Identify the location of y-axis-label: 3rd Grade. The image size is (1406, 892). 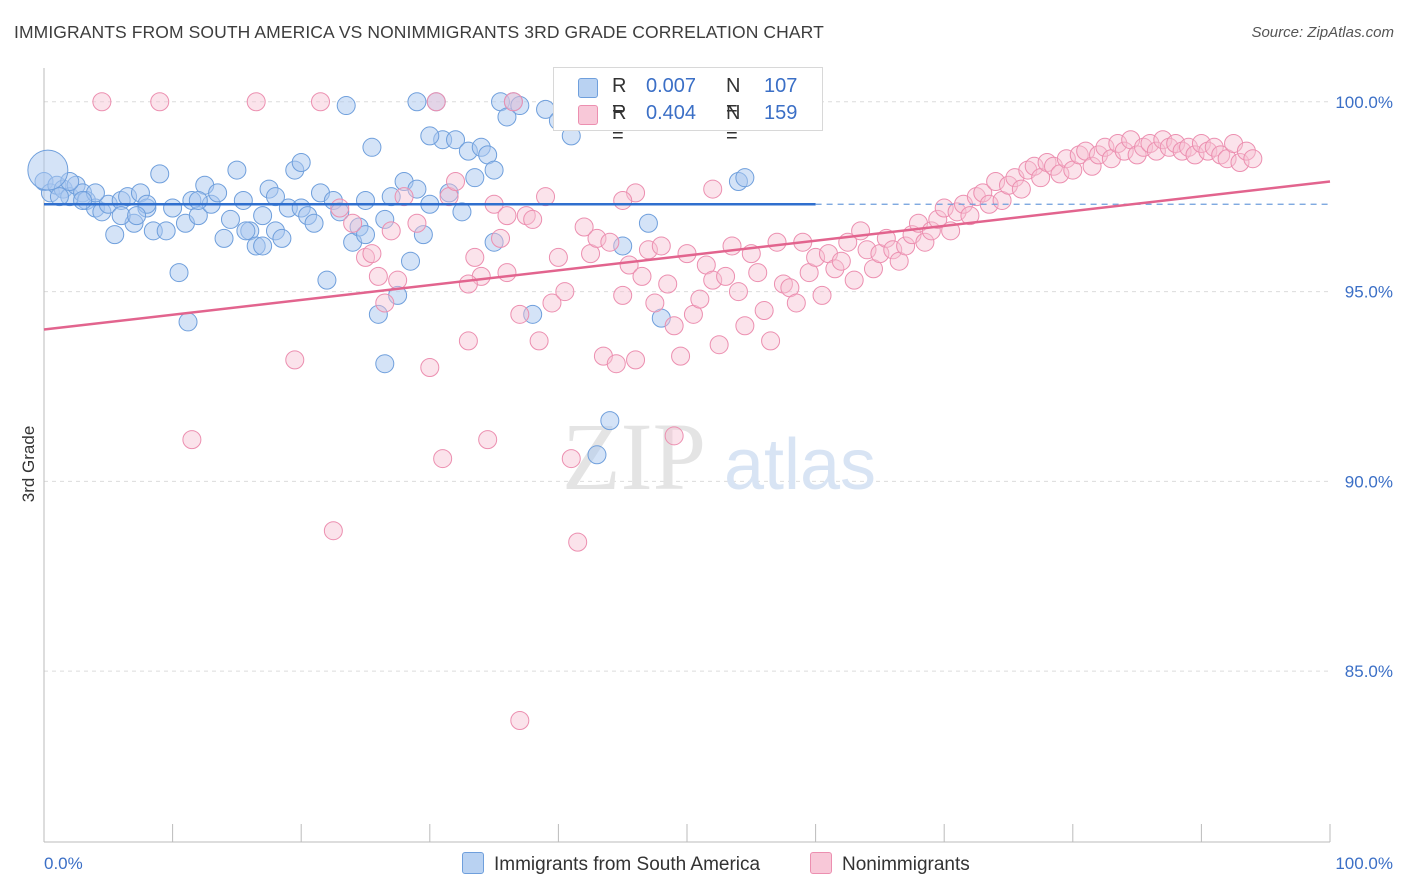
(28, 464).